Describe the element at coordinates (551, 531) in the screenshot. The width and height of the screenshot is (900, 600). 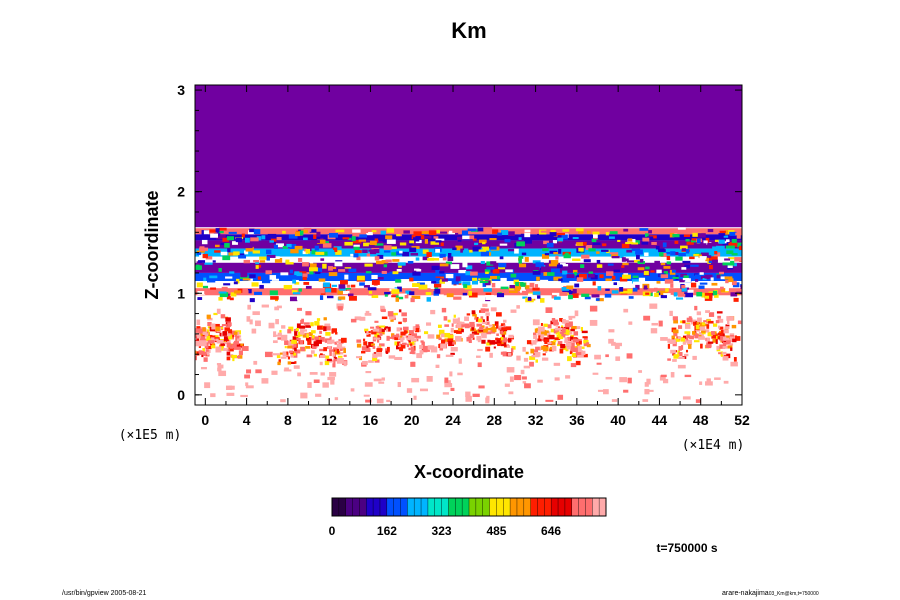
I see `colorbar-tick-label: 646` at that location.